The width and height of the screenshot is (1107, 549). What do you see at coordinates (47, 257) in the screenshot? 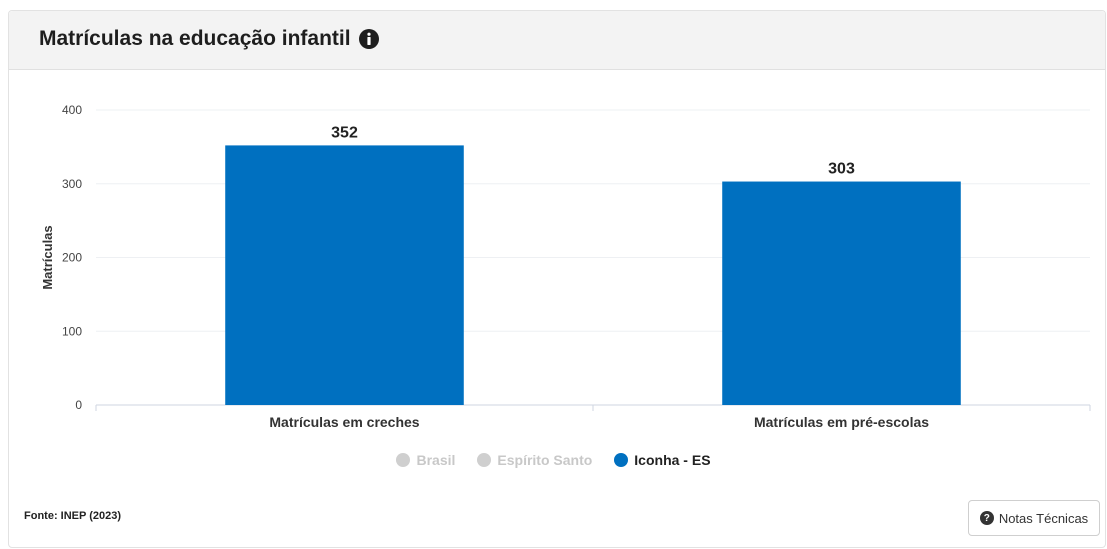
I see `y-axis-label: Matrículas` at bounding box center [47, 257].